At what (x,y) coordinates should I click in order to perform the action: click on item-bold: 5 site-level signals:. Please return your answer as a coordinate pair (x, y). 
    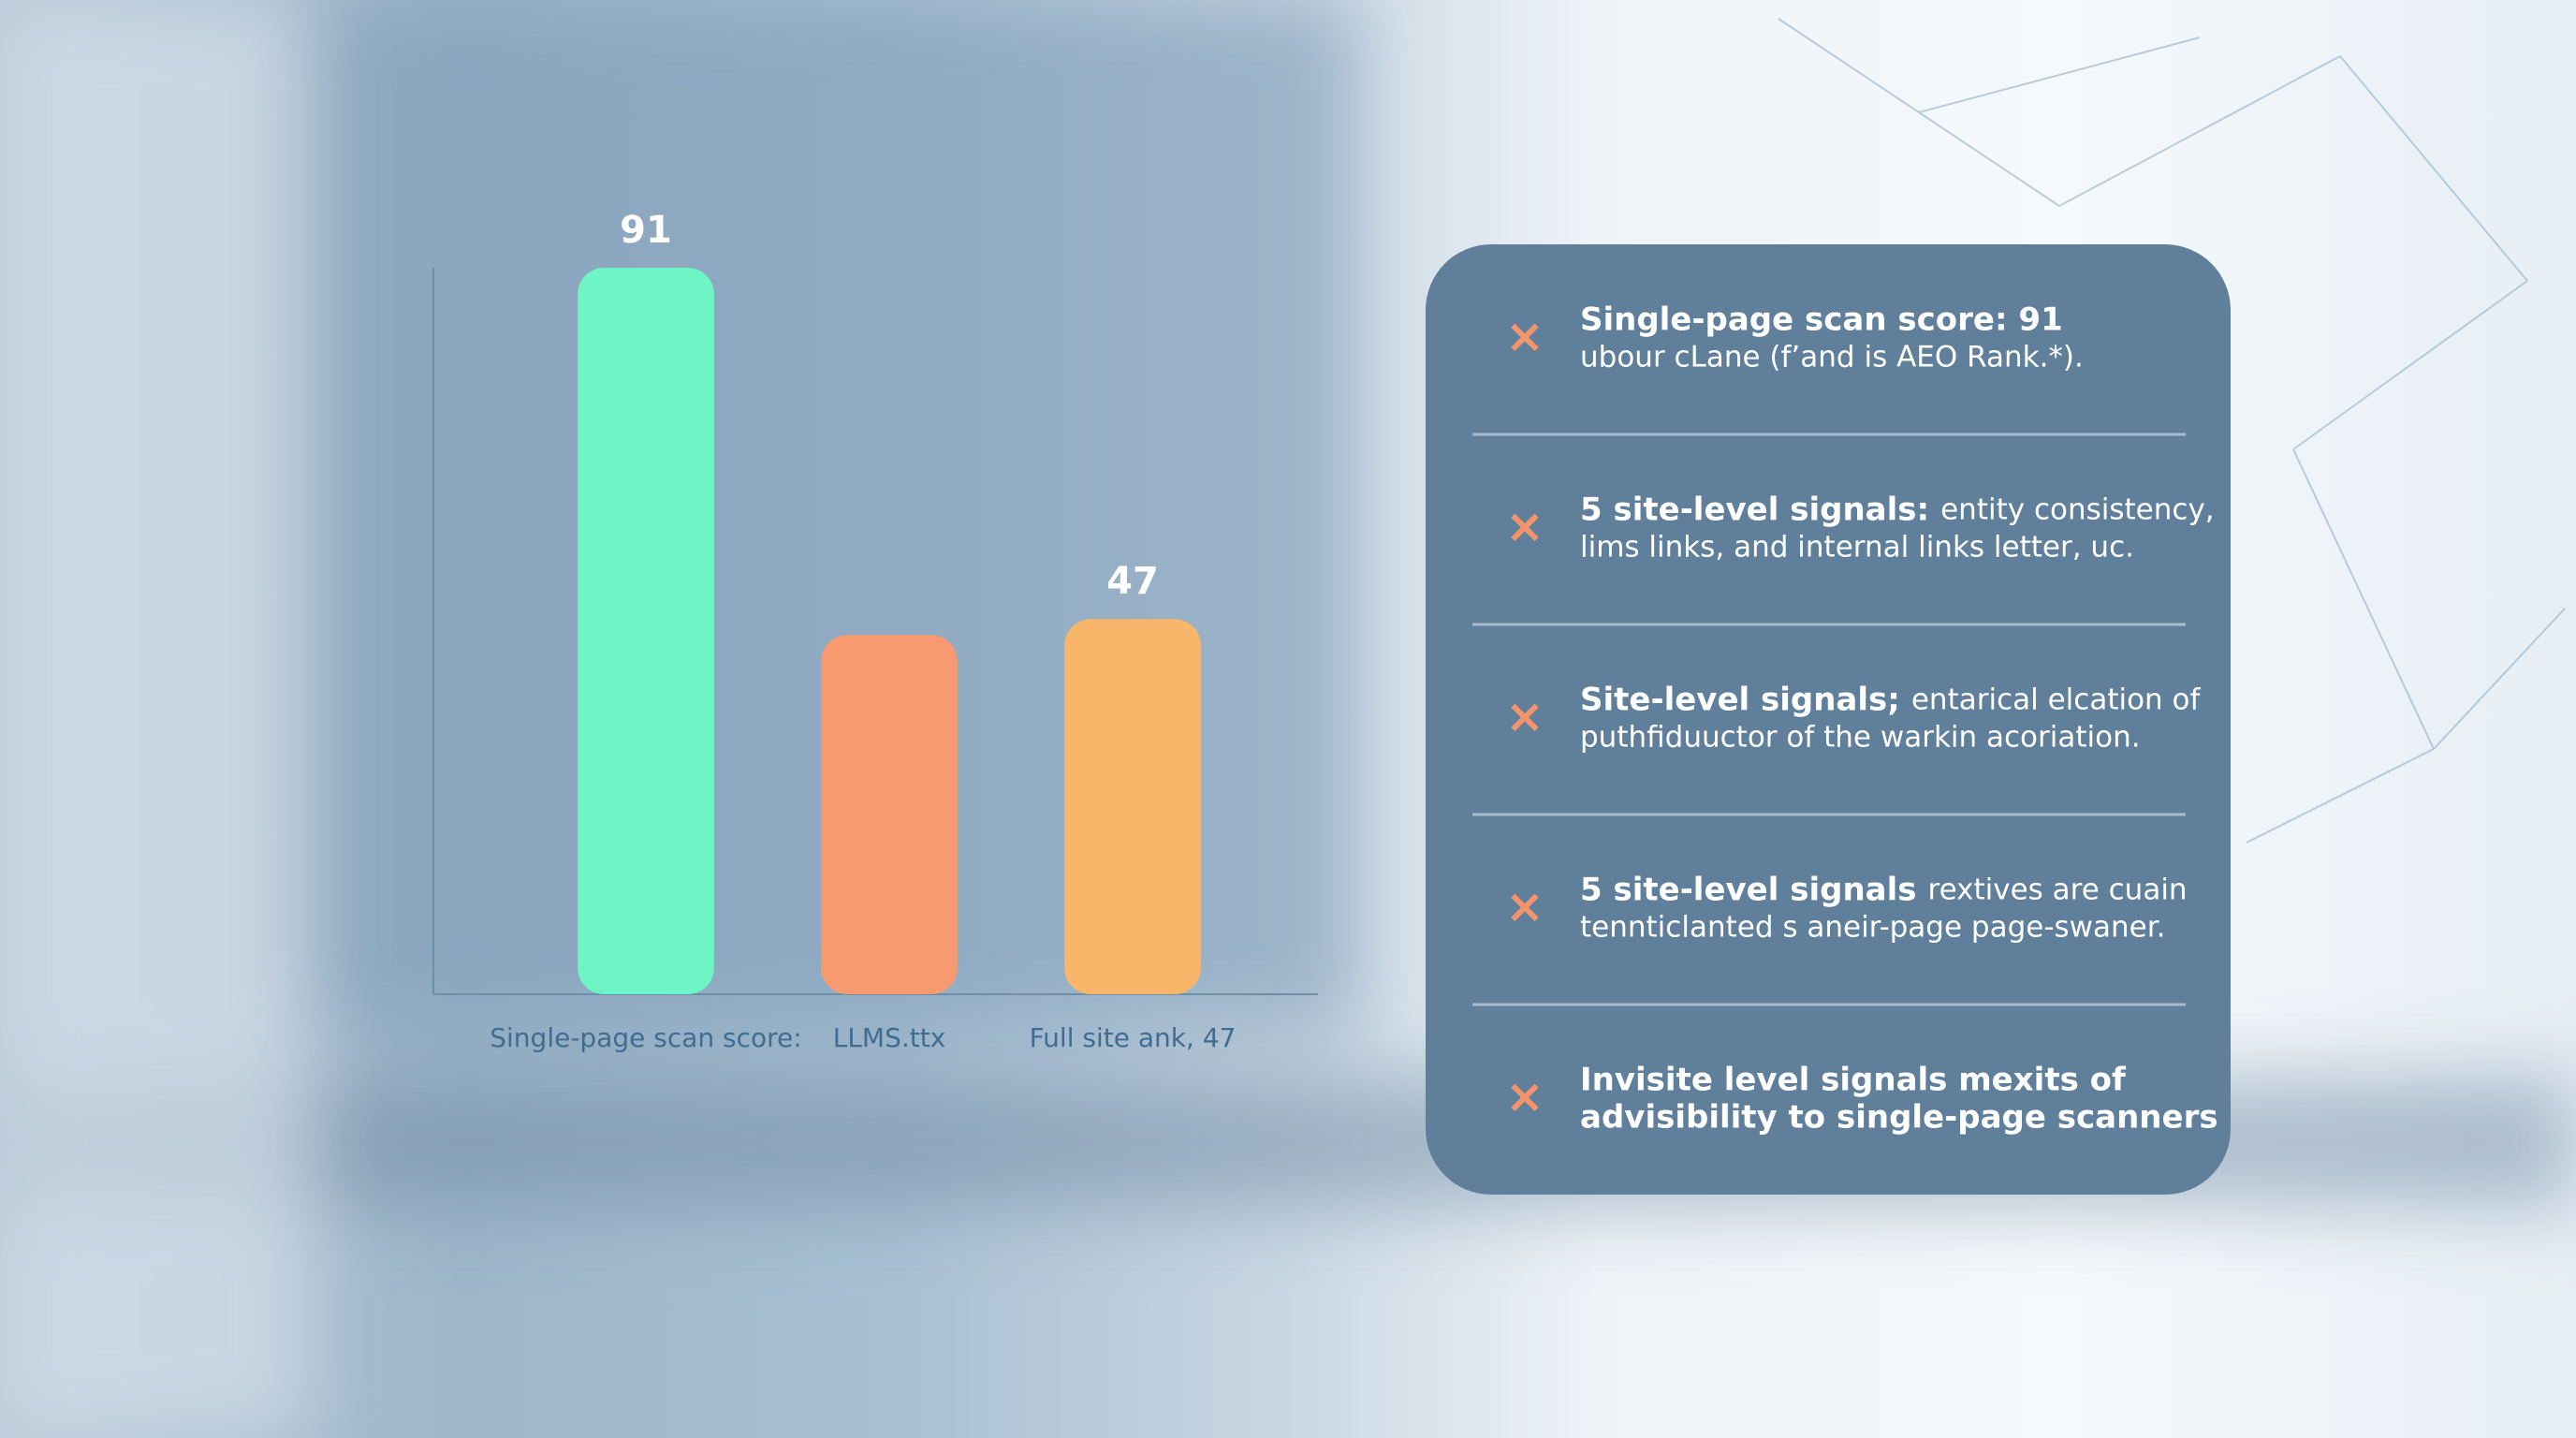
    Looking at the image, I should click on (1754, 509).